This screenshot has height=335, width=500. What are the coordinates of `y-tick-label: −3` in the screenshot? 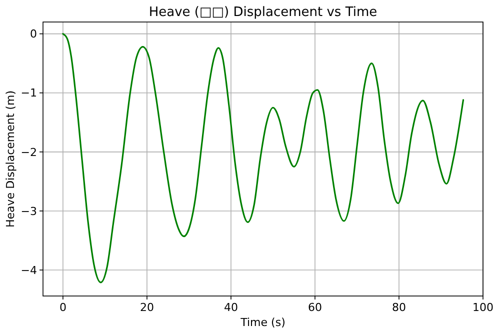 It's located at (28, 211).